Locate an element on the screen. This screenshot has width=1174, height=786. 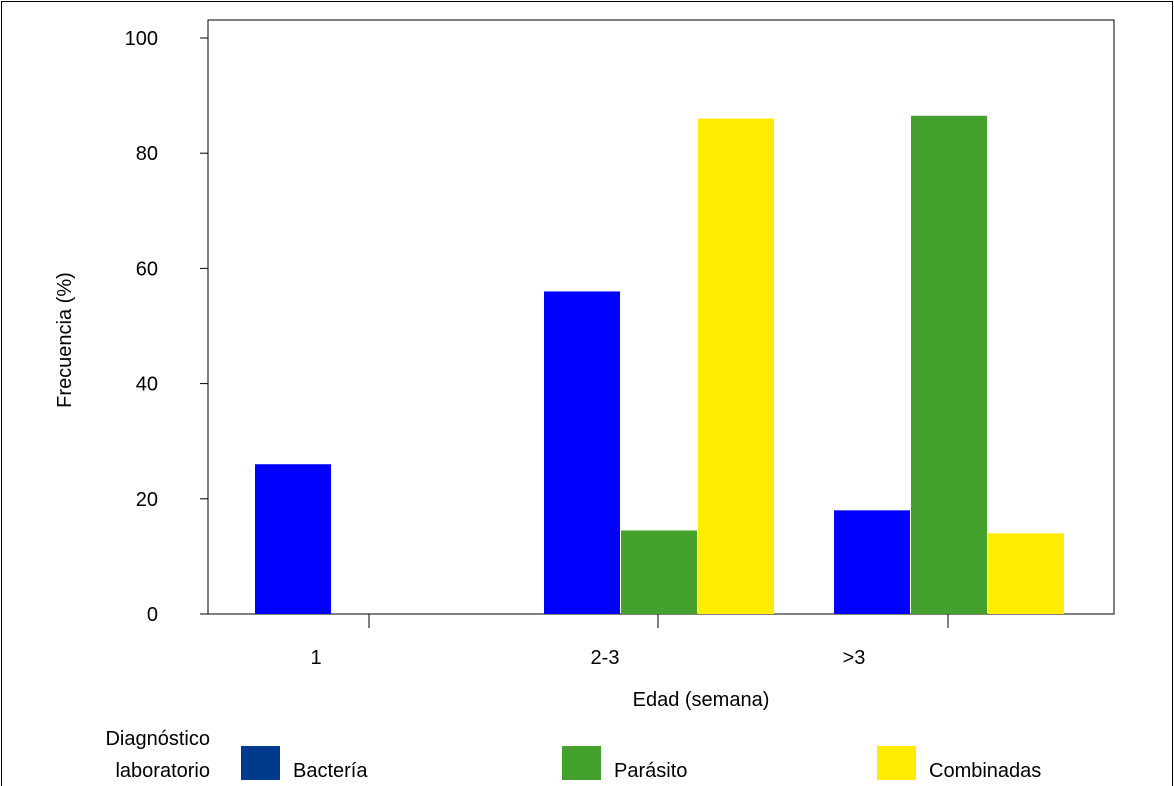
y-tick-label: 20 is located at coordinates (147, 500).